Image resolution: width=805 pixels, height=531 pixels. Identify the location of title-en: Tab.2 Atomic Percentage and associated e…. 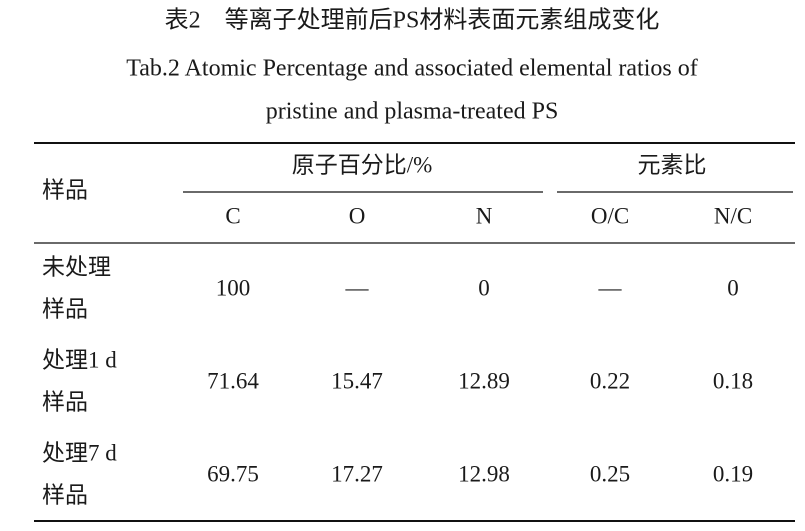
(411, 69).